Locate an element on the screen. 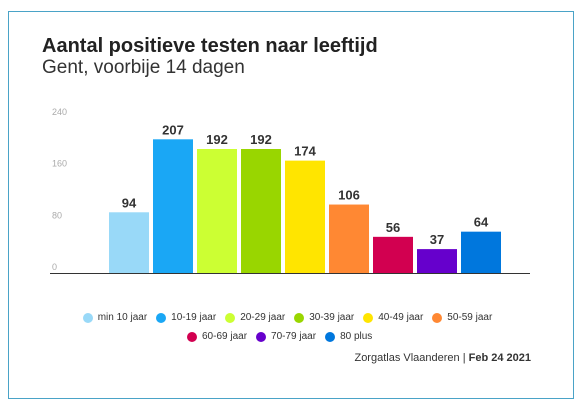  y-tick-label: 0 is located at coordinates (54, 267).